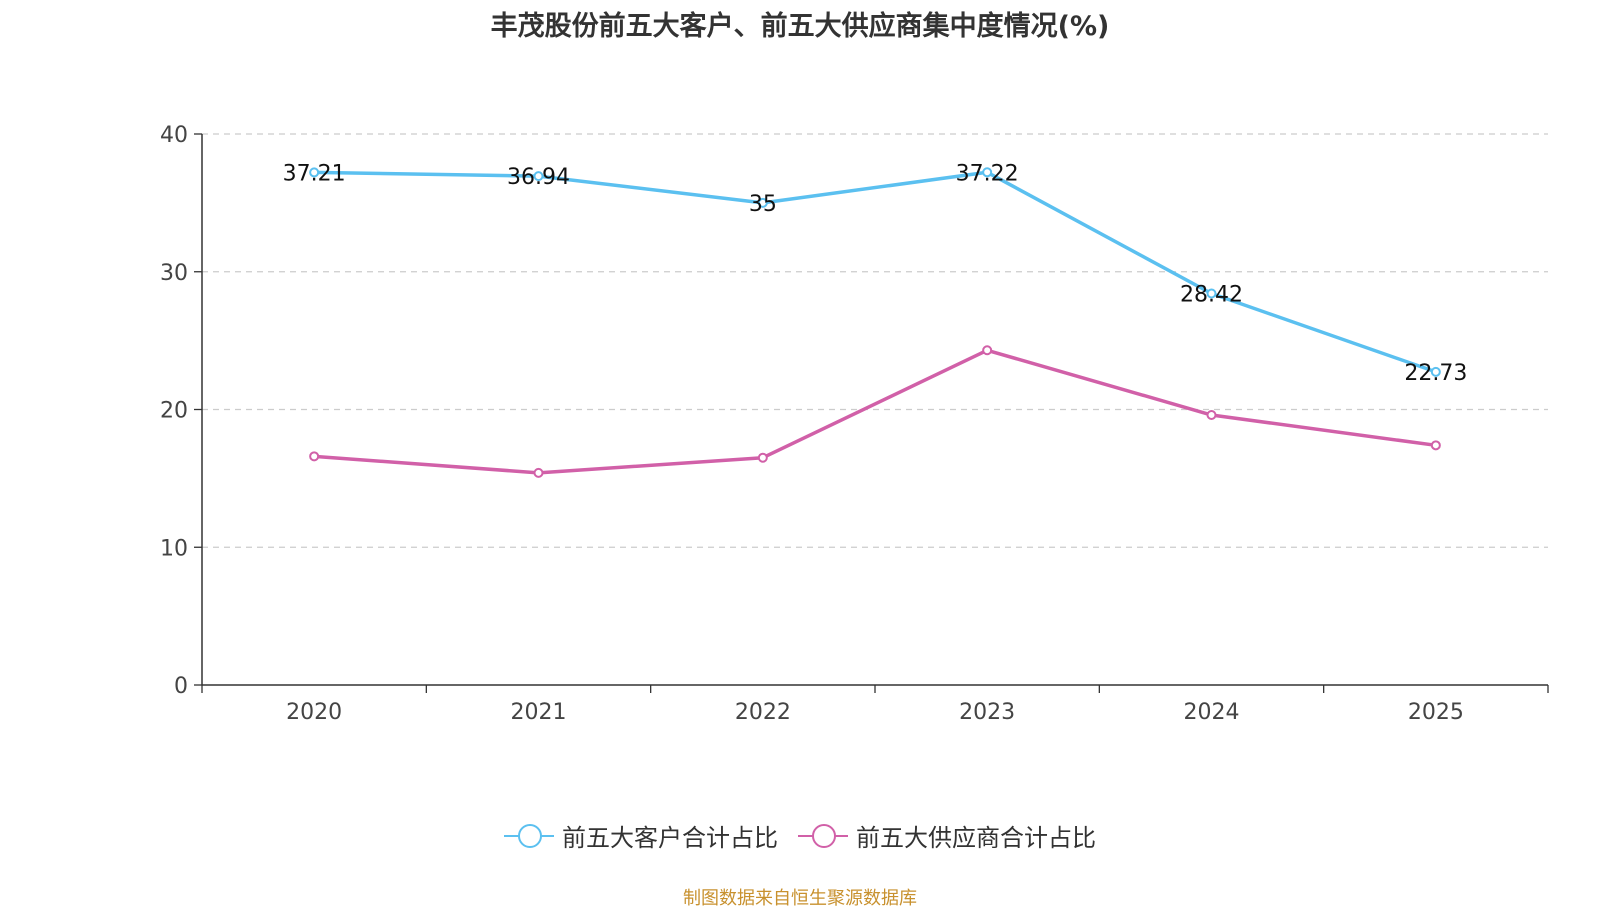 This screenshot has height=910, width=1600. I want to click on data-label: 36.94, so click(538, 177).